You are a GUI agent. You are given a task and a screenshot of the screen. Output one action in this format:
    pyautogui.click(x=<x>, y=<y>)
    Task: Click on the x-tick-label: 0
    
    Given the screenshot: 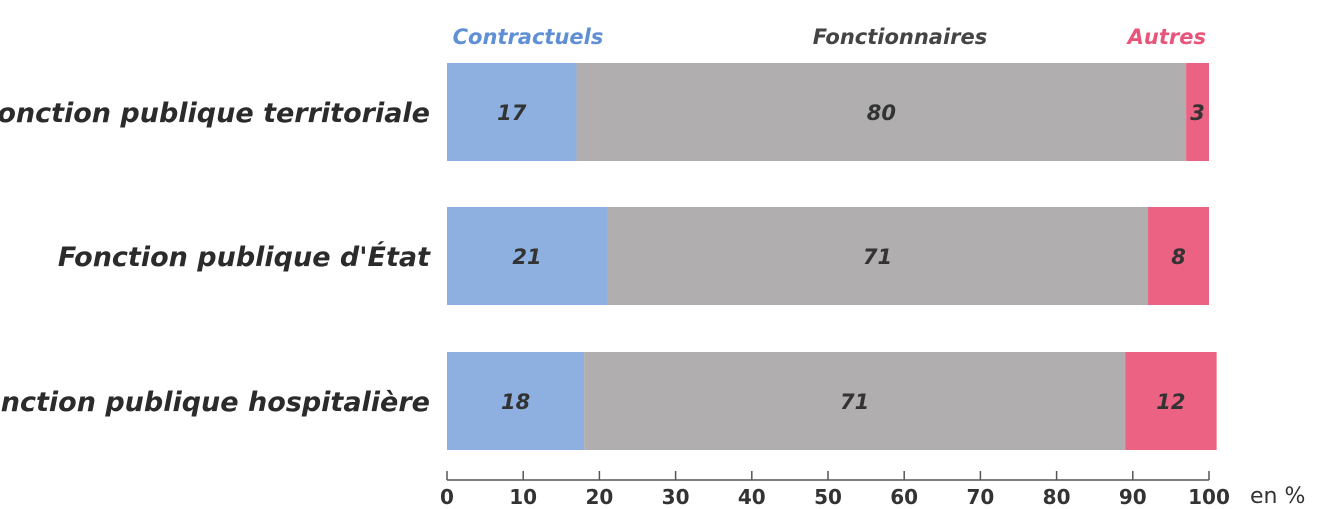 What is the action you would take?
    pyautogui.click(x=447, y=497)
    